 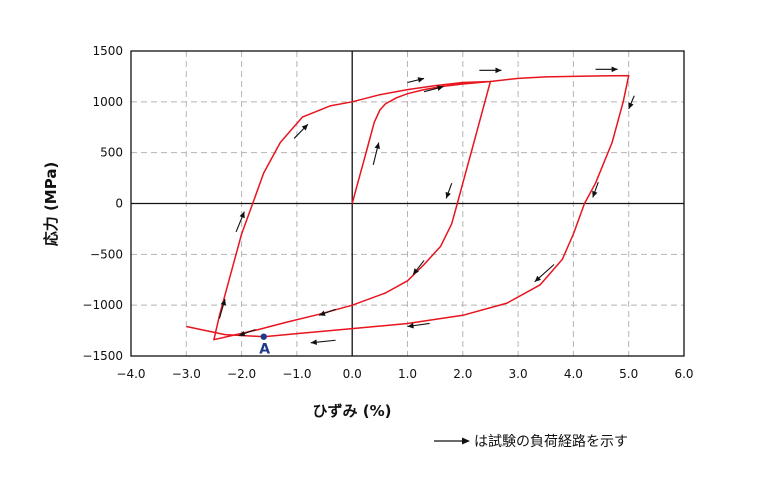 What do you see at coordinates (263, 336) in the screenshot?
I see `point-marker` at bounding box center [263, 336].